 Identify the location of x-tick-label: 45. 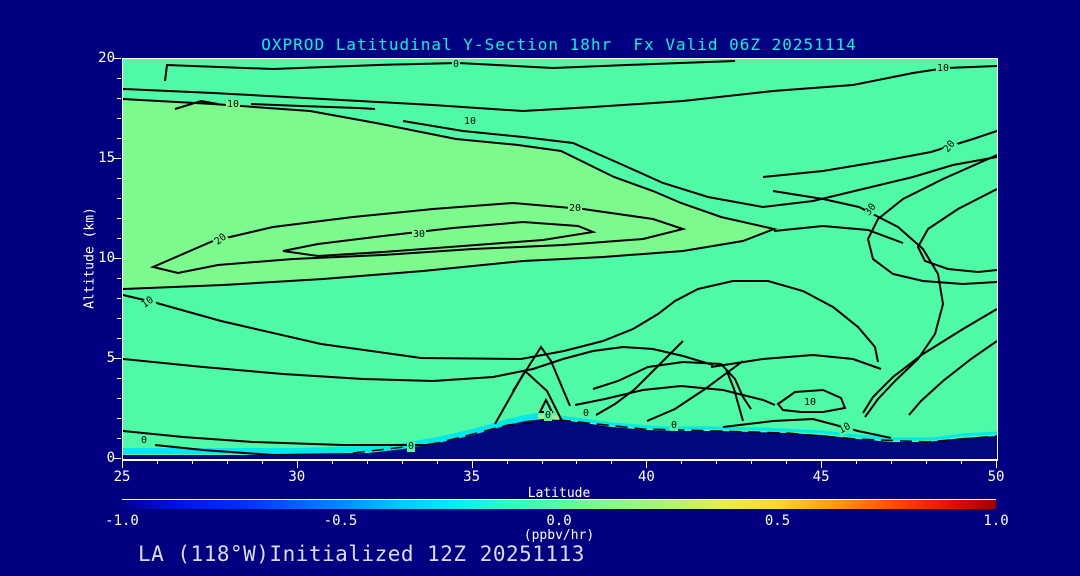
(821, 477).